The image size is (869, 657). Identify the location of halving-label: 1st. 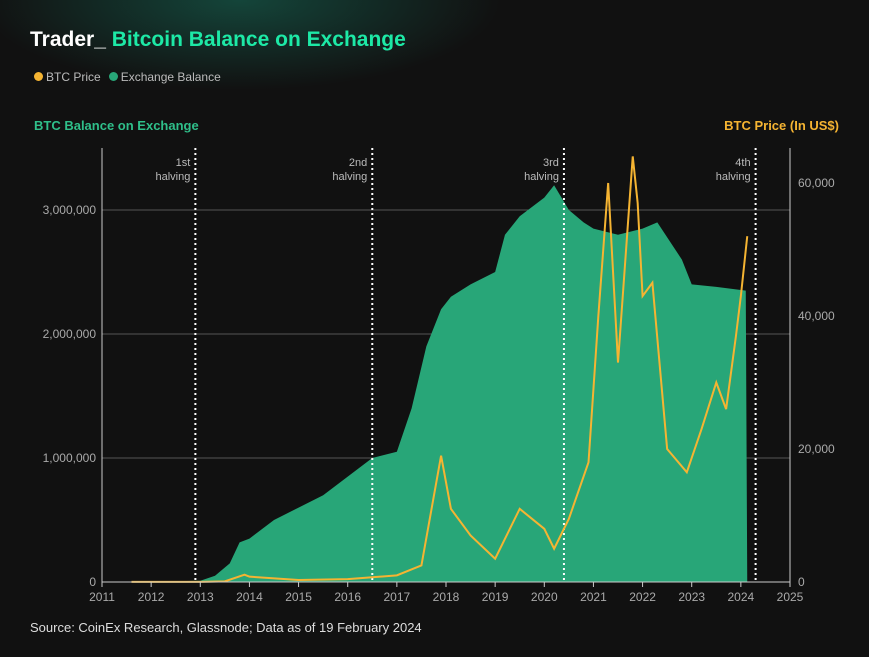
(183, 163).